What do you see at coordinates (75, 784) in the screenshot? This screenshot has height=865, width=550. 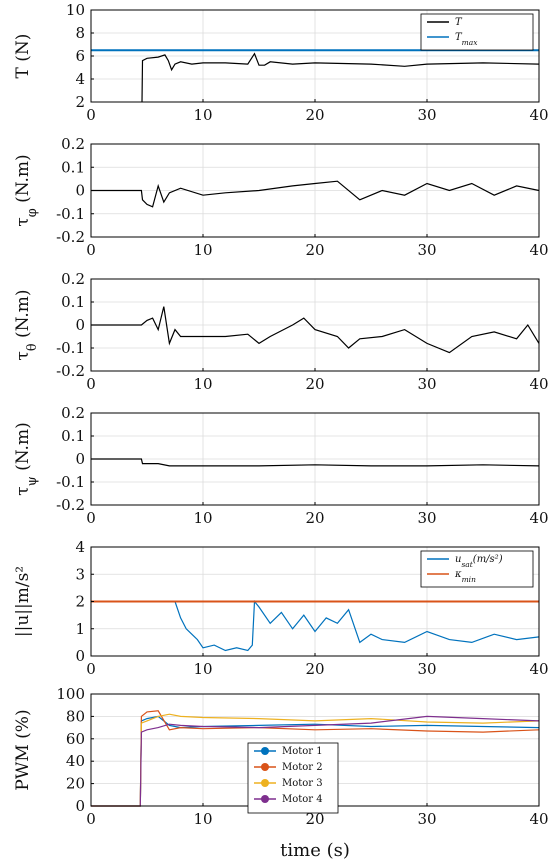 I see `y-tick-label: 20` at bounding box center [75, 784].